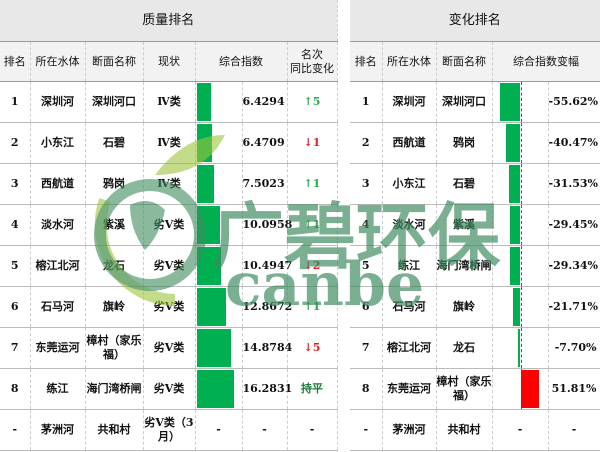  Describe the element at coordinates (475, 184) in the screenshot. I see `table-row: 3 小东江 石碧 -31.53%` at that location.